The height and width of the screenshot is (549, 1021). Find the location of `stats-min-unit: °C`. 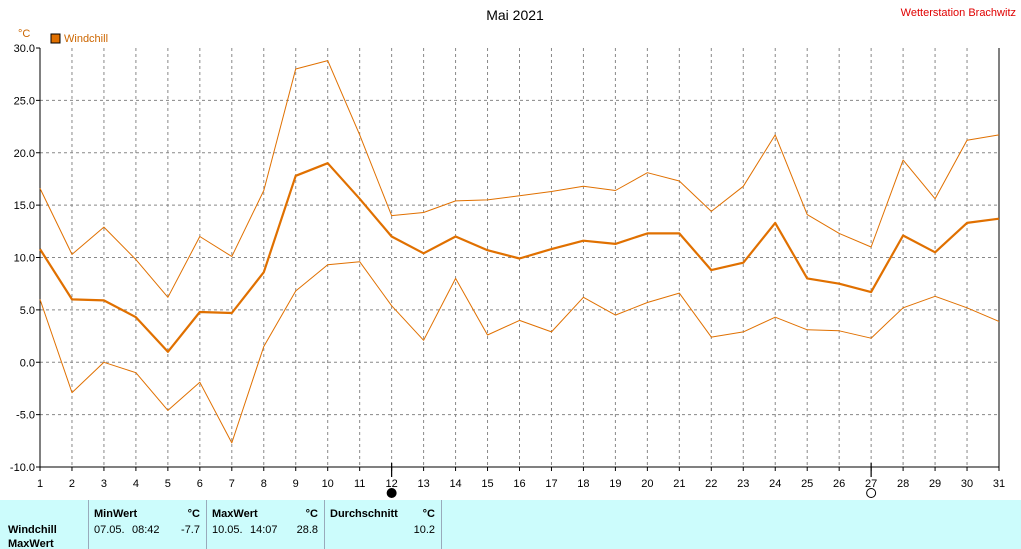

stats-min-unit: °C is located at coordinates (193, 514).